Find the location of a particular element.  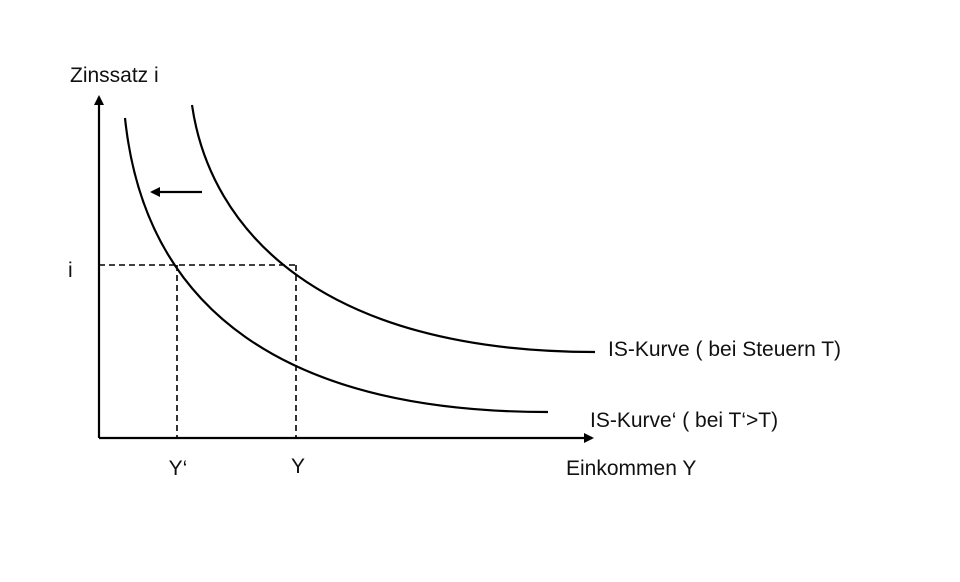

y-label: Y is located at coordinates (298, 466).